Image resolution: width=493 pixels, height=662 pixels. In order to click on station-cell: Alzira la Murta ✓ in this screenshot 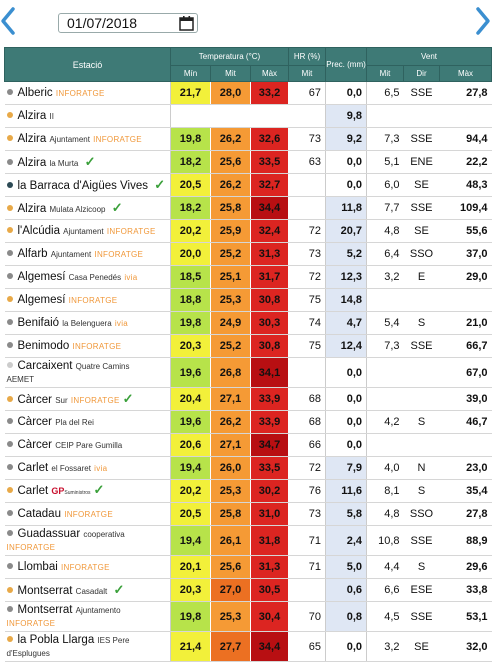, I will do `click(87, 162)`.